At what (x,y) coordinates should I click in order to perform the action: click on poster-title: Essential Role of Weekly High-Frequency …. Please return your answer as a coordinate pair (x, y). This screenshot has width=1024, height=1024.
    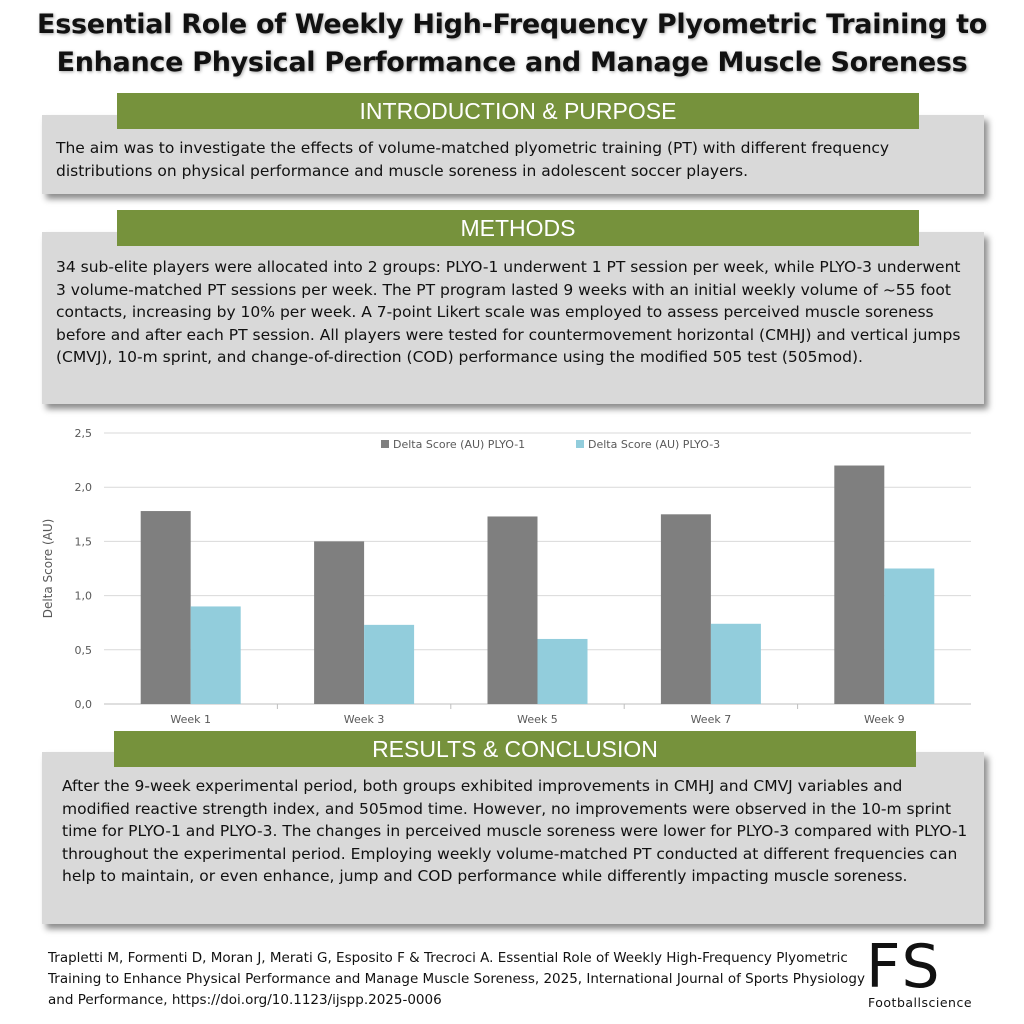
    Looking at the image, I should click on (512, 44).